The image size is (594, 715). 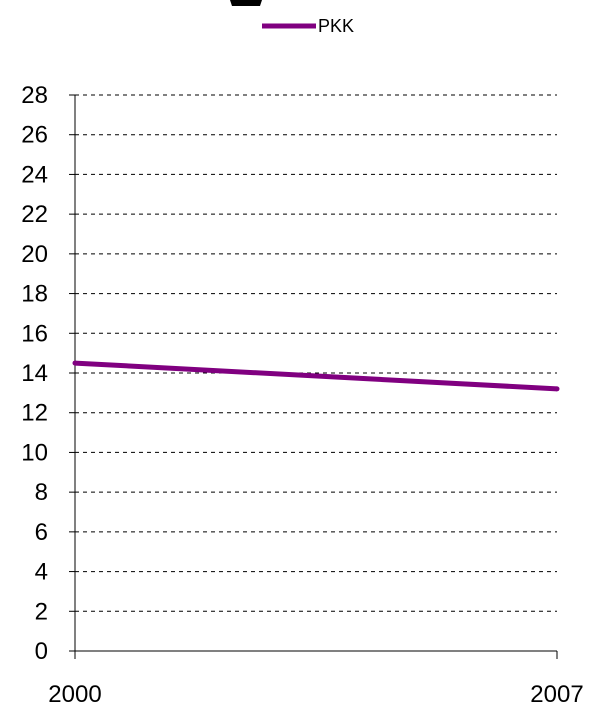 I want to click on y-tick-label: 20, so click(x=34, y=254).